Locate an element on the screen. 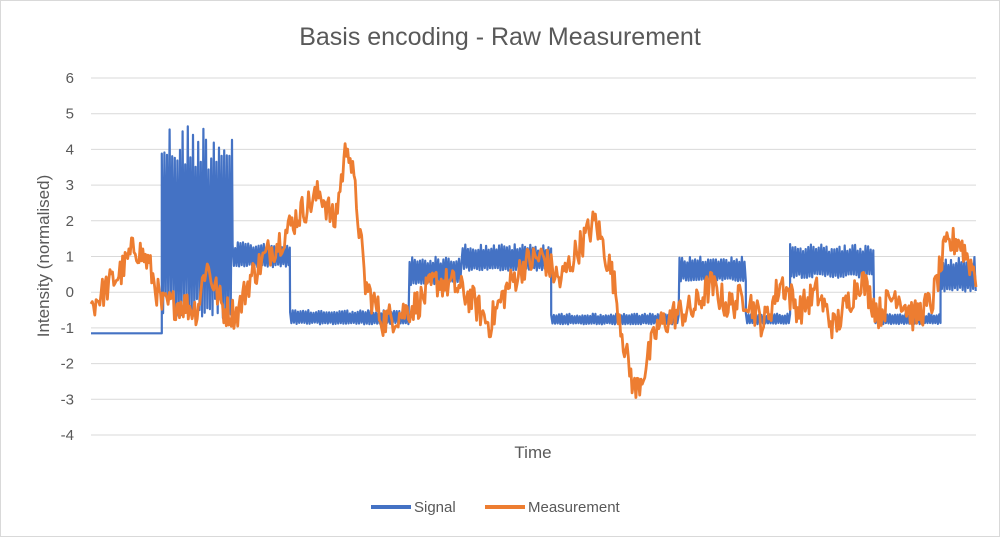  y-axis-label: Intensity (normalised) is located at coordinates (43, 256).